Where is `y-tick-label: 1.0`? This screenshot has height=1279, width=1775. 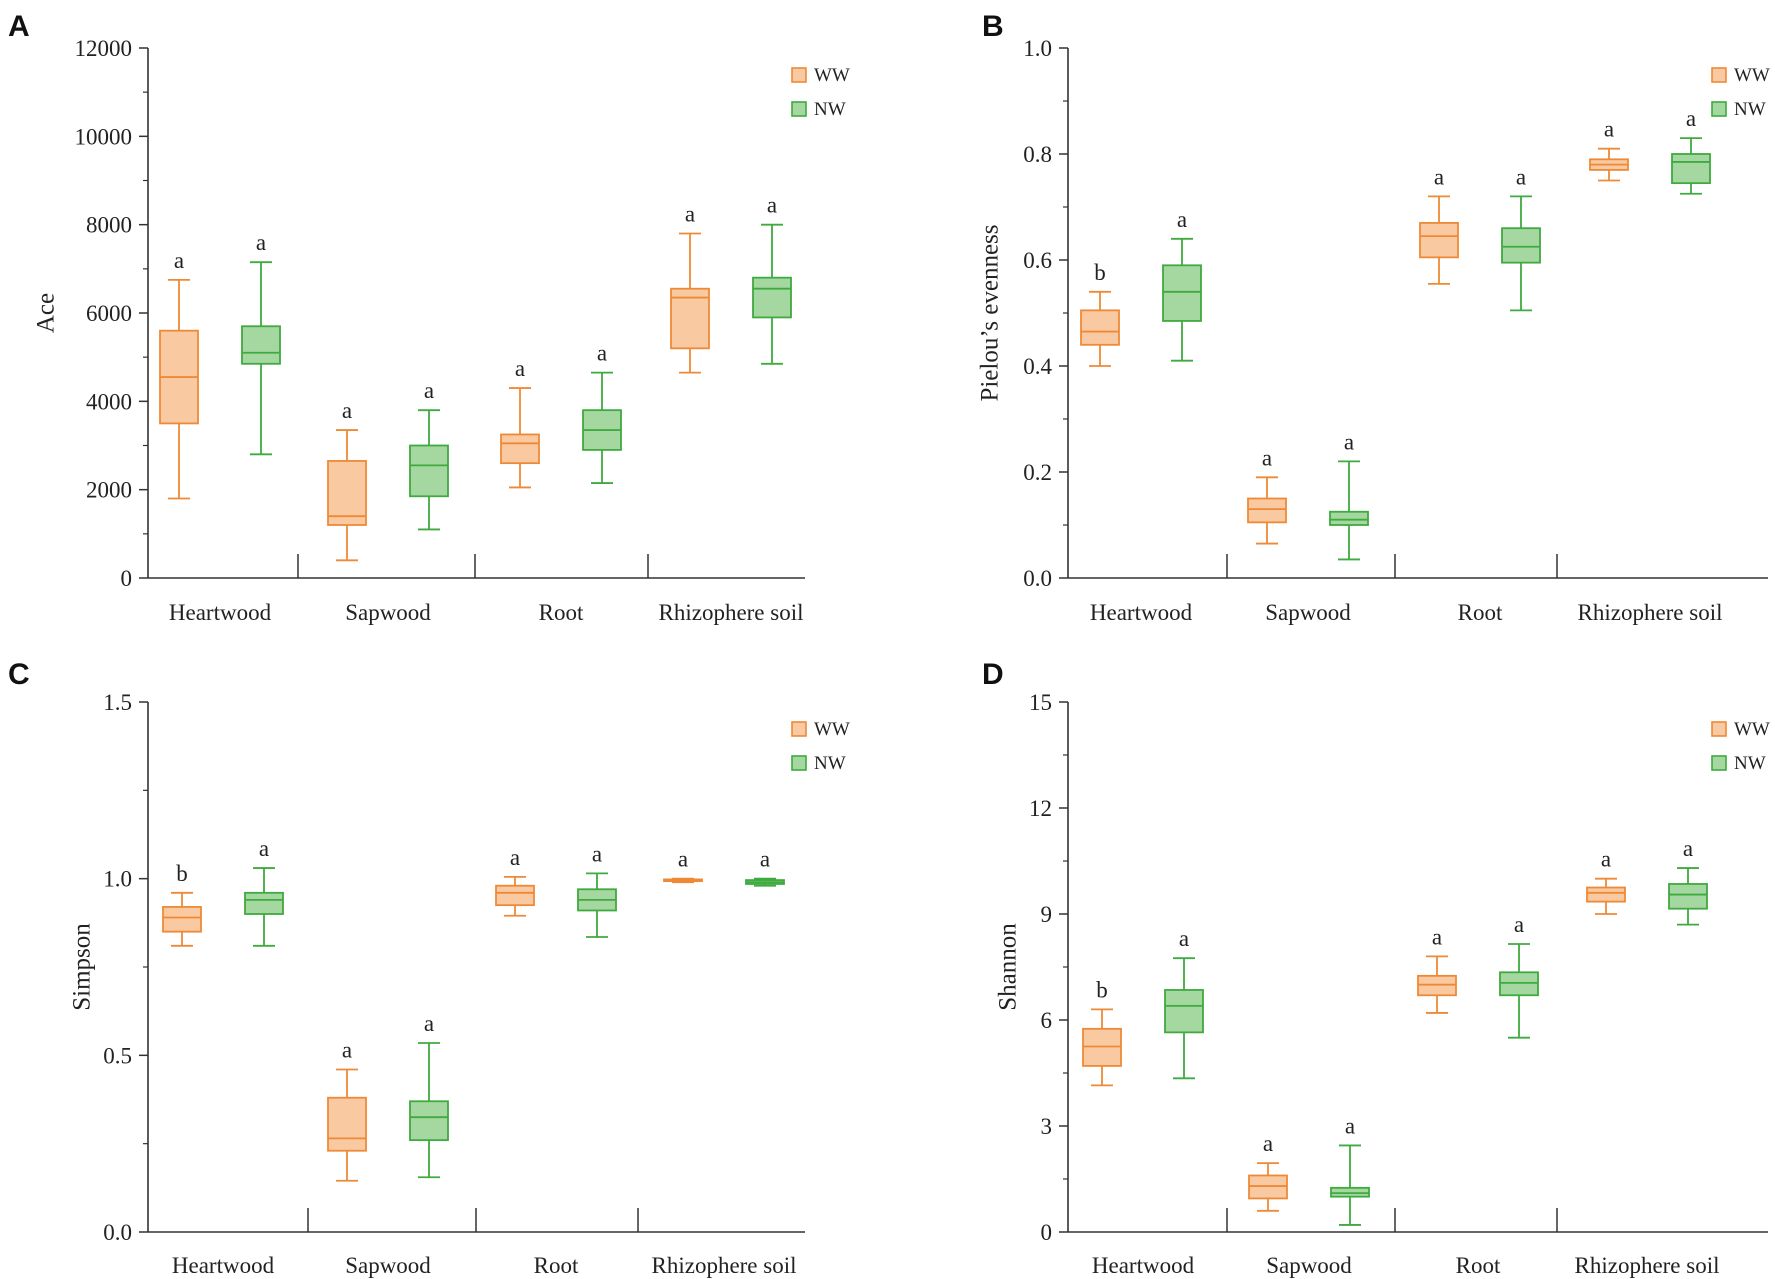
y-tick-label: 1.0 is located at coordinates (117, 879).